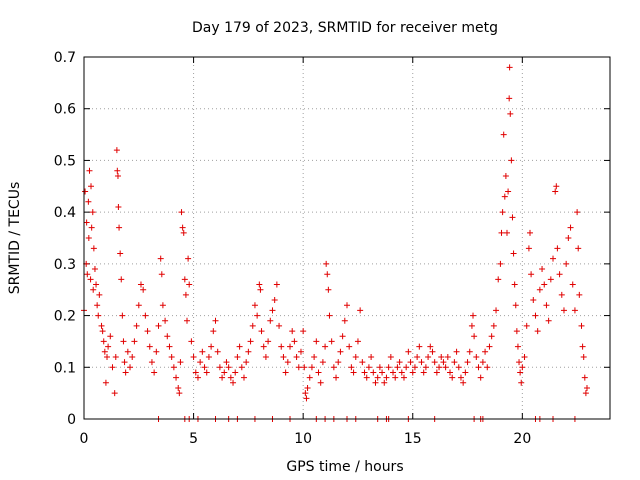 The height and width of the screenshot is (480, 640). Describe the element at coordinates (15, 238) in the screenshot. I see `y-axis-label: SRMTID / TECUs` at that location.